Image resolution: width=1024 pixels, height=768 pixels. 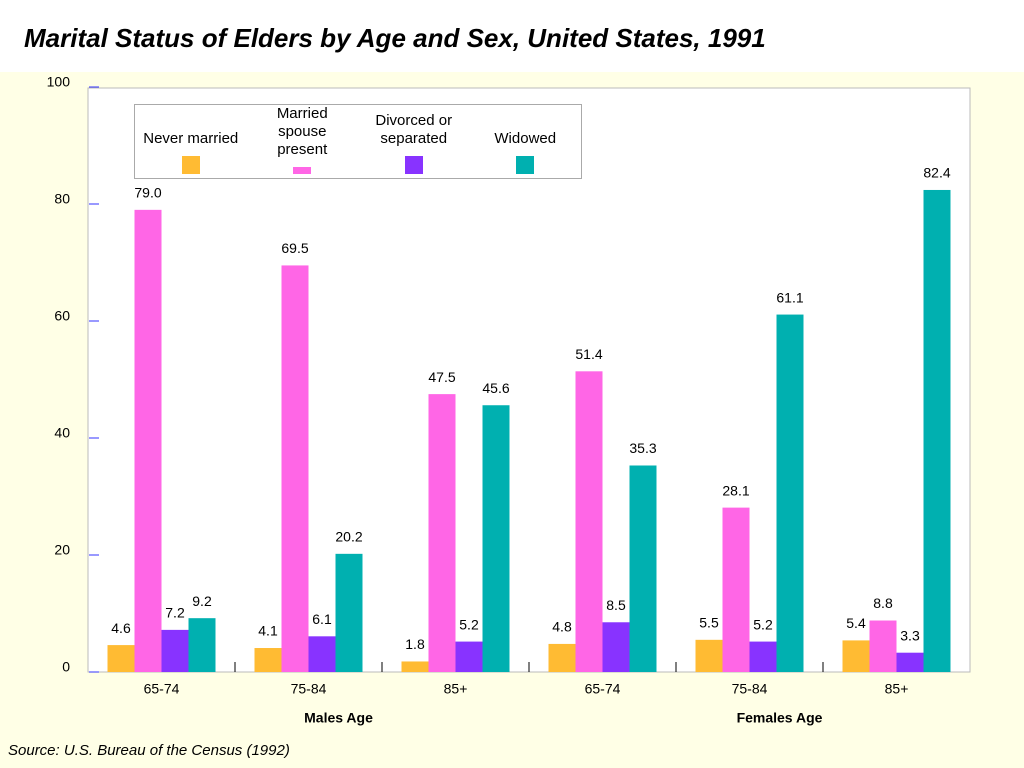 I want to click on value-label: 35.3, so click(x=642, y=448).